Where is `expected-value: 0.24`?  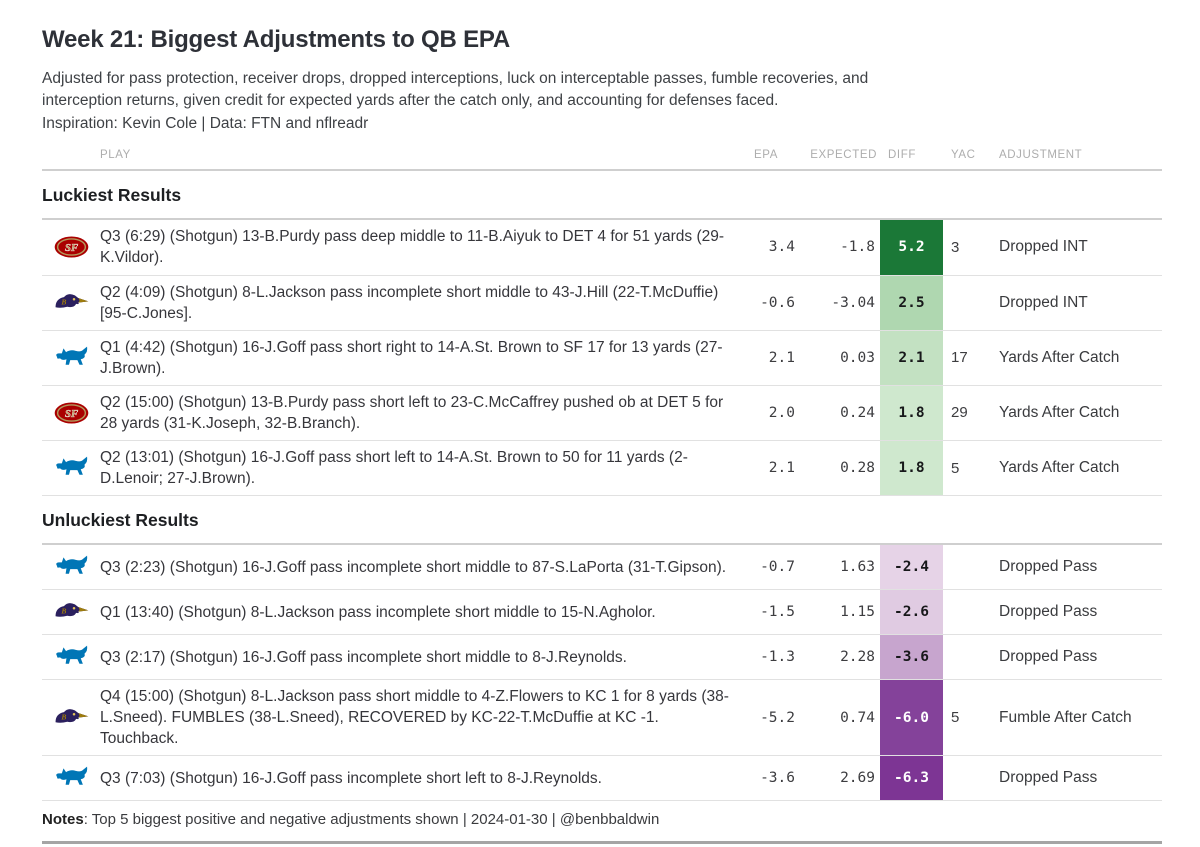 expected-value: 0.24 is located at coordinates (857, 412).